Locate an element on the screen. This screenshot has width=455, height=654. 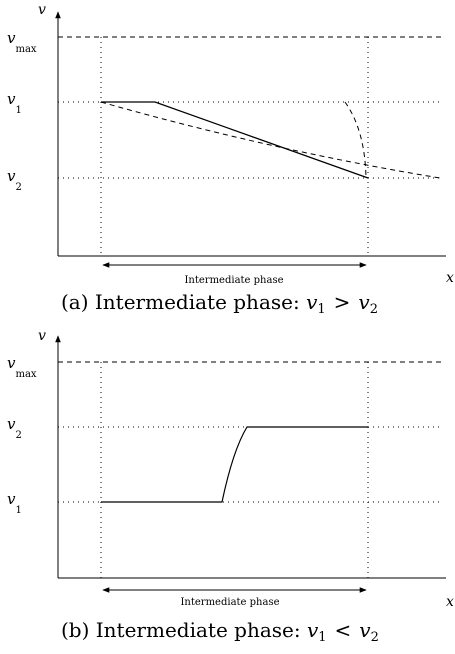
upper-level-sub-a: 1 is located at coordinates (18, 110).